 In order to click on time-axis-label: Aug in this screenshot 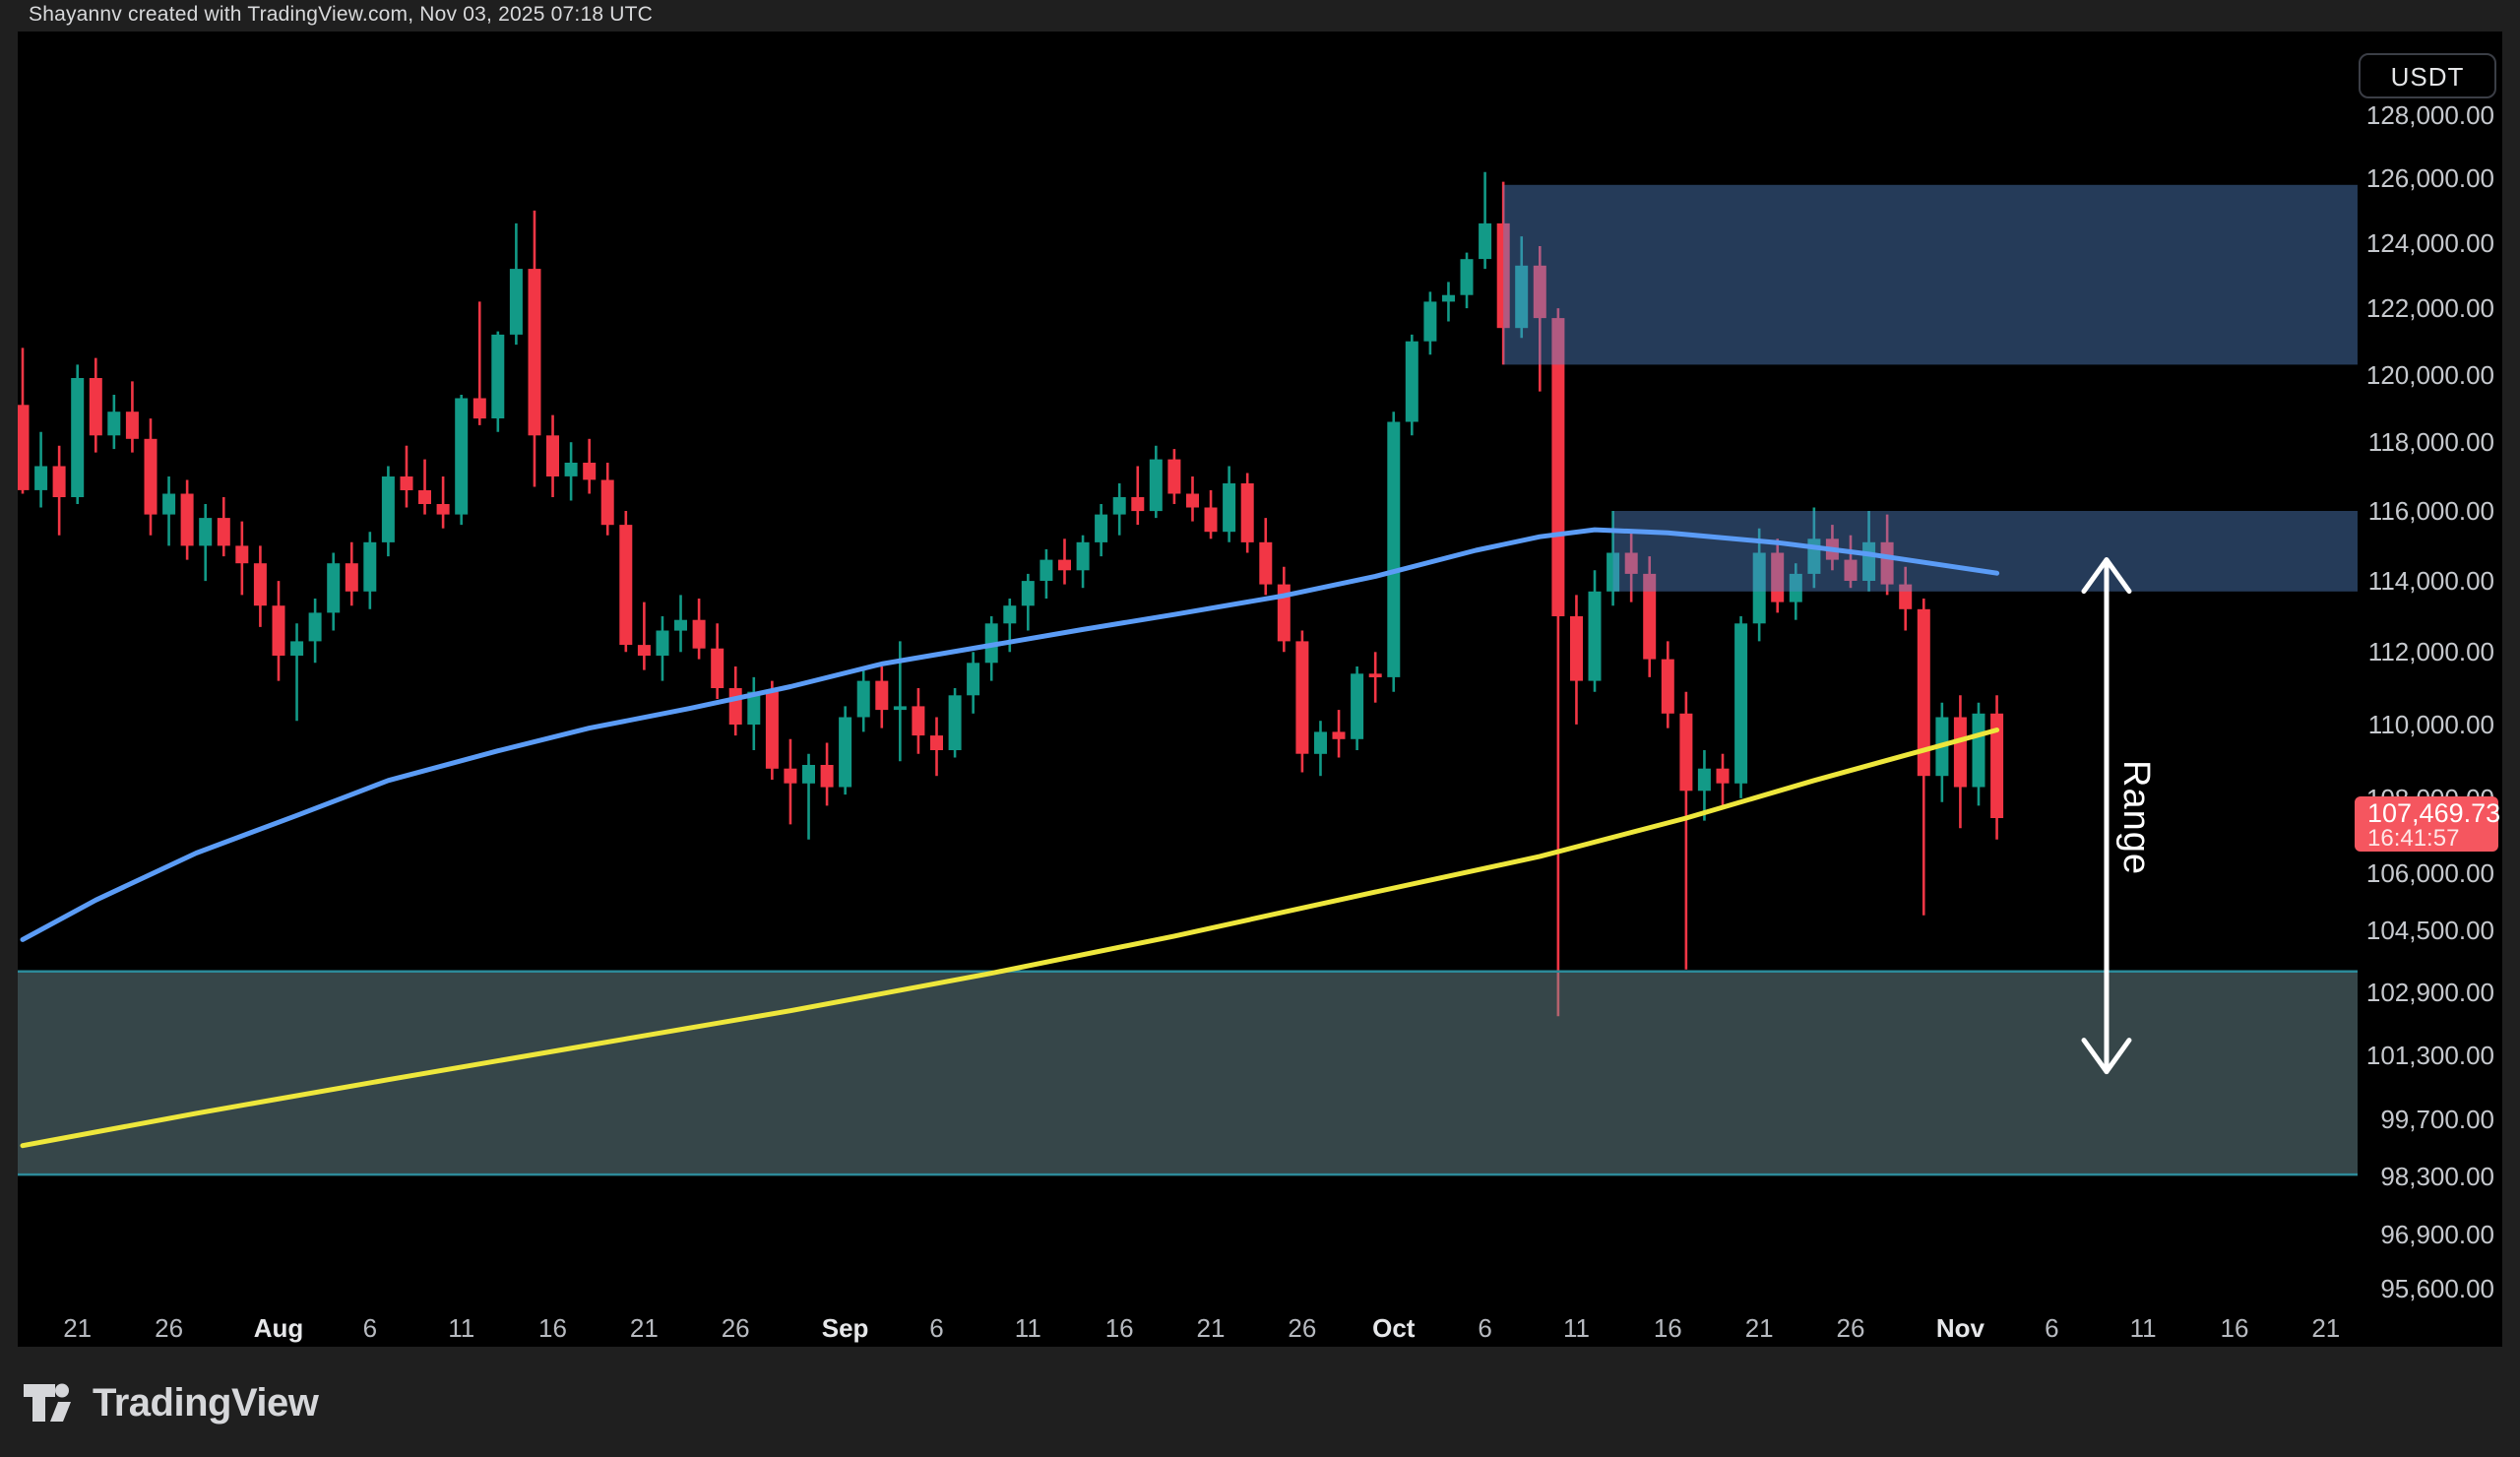, I will do `click(278, 1328)`.